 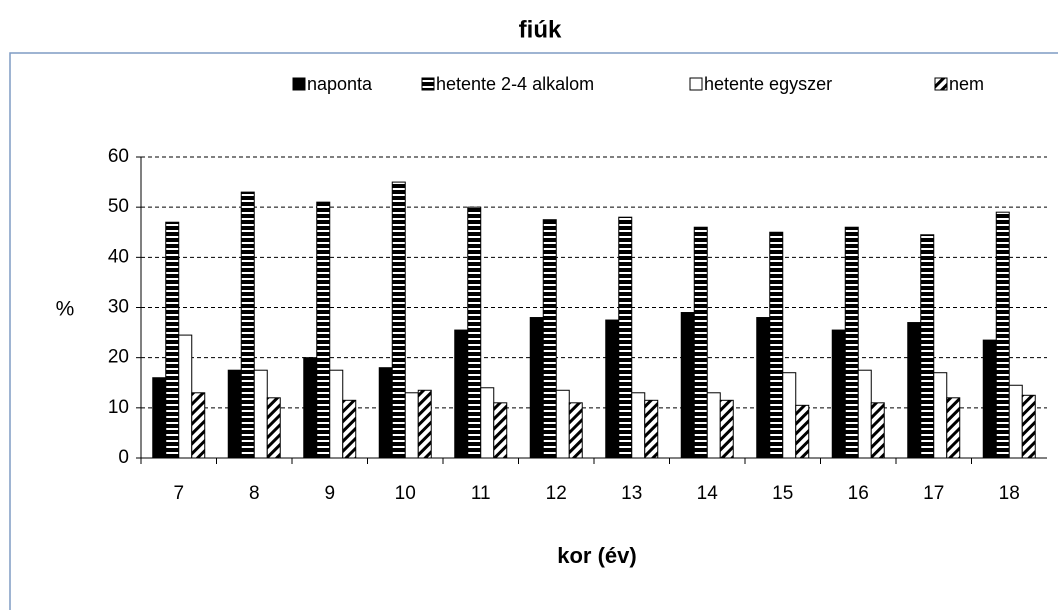 I want to click on y-tick-label: 40, so click(x=118, y=256).